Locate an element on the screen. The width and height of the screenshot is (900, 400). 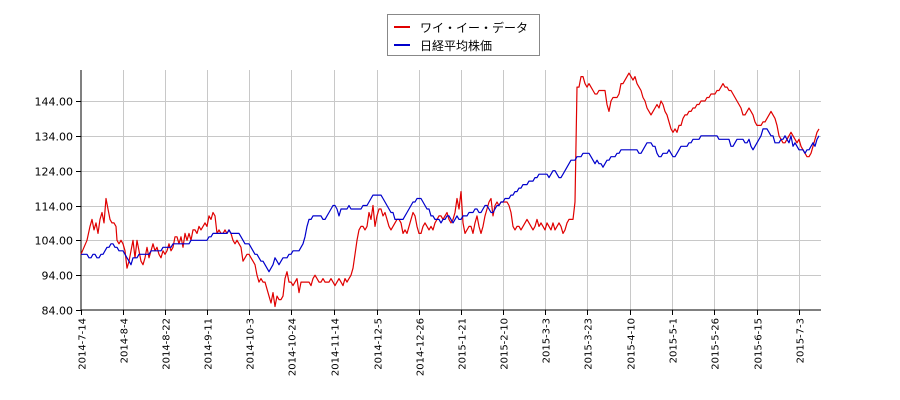
legend-label: 日経平均株価 is located at coordinates (456, 45).